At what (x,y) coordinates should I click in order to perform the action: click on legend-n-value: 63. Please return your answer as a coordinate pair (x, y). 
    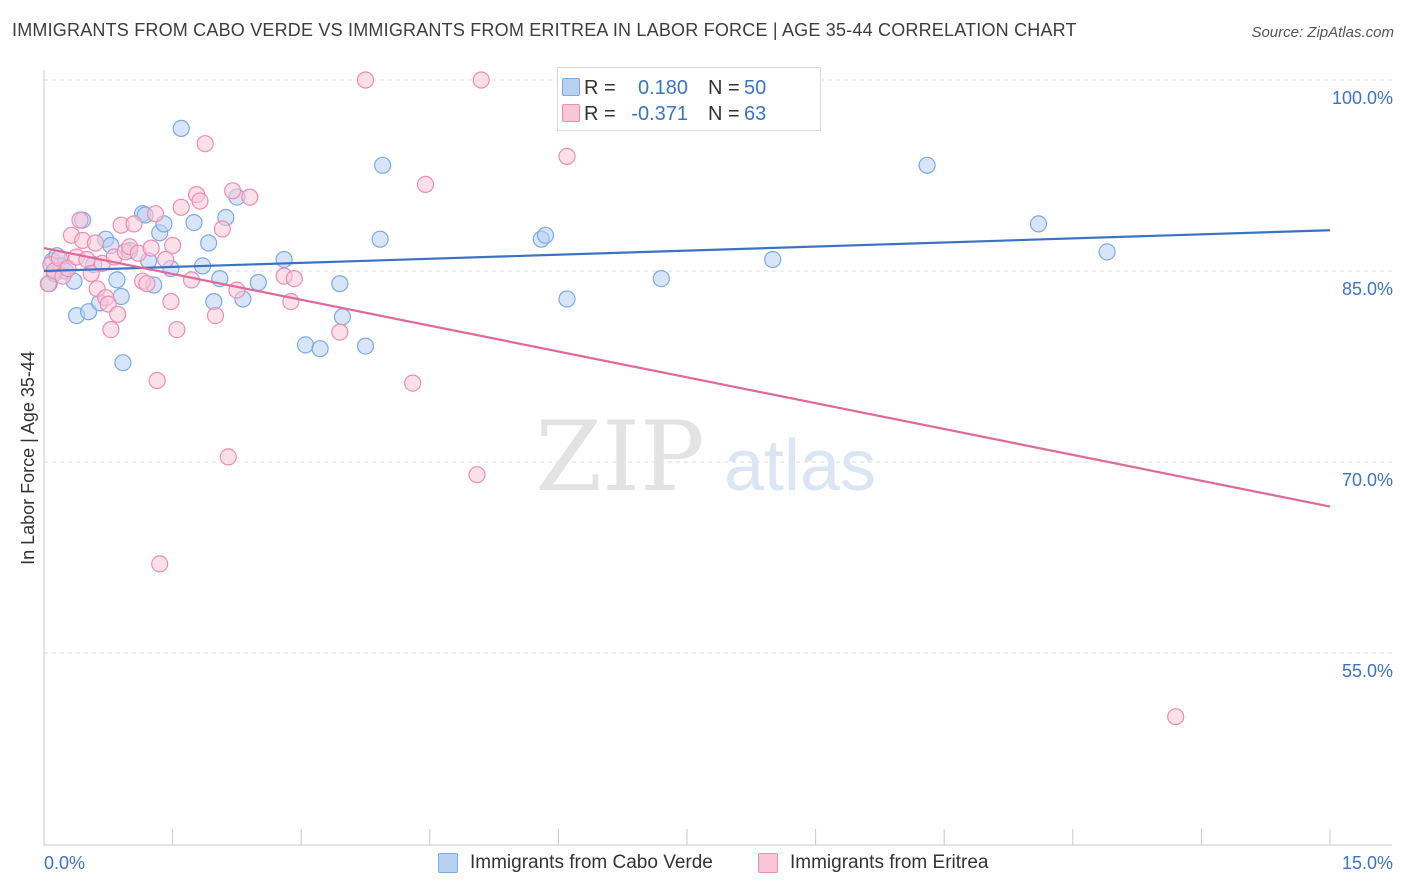
    Looking at the image, I should click on (755, 113).